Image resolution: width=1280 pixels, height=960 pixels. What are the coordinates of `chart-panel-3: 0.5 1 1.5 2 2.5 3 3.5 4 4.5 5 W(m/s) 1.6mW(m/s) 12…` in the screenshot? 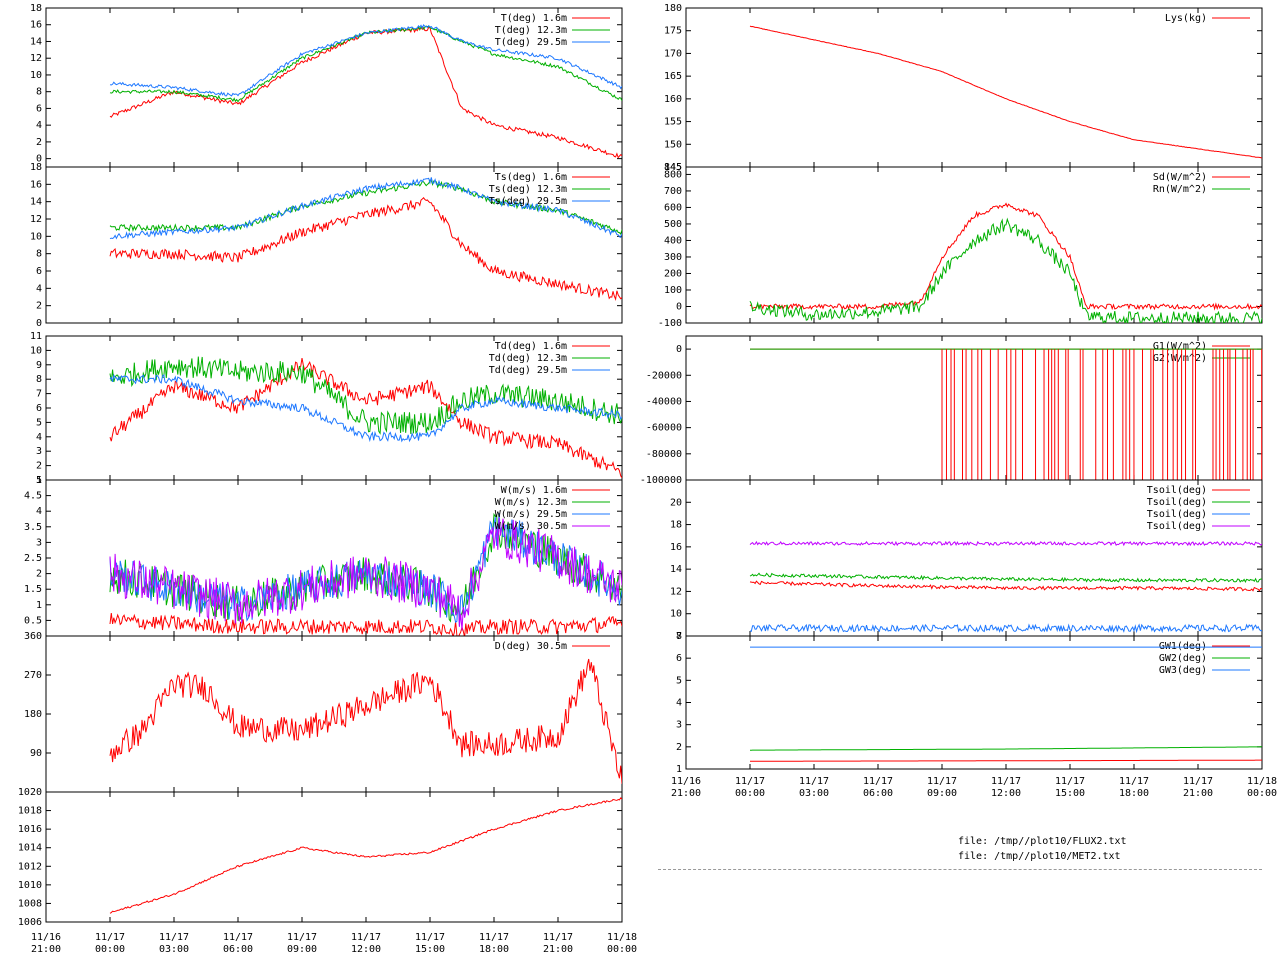 It's located at (323, 556).